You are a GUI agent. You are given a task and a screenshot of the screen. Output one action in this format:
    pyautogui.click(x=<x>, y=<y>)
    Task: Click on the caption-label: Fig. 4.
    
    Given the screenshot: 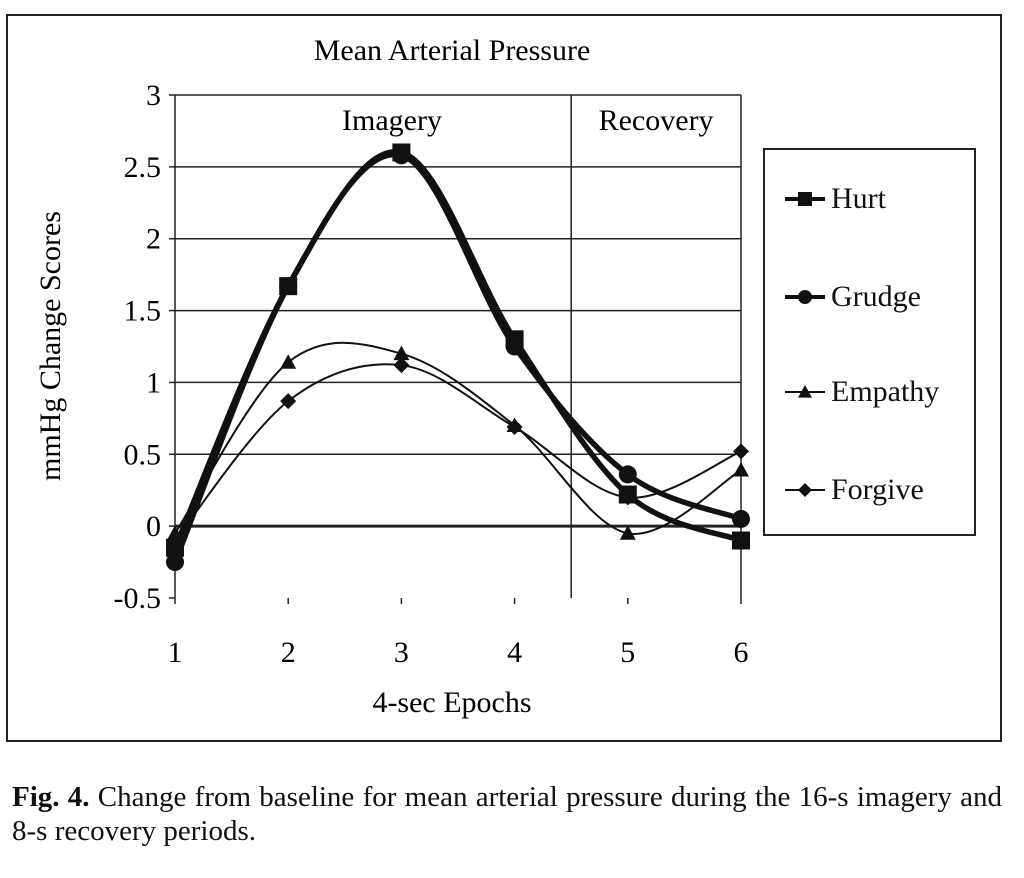 What is the action you would take?
    pyautogui.click(x=51, y=797)
    